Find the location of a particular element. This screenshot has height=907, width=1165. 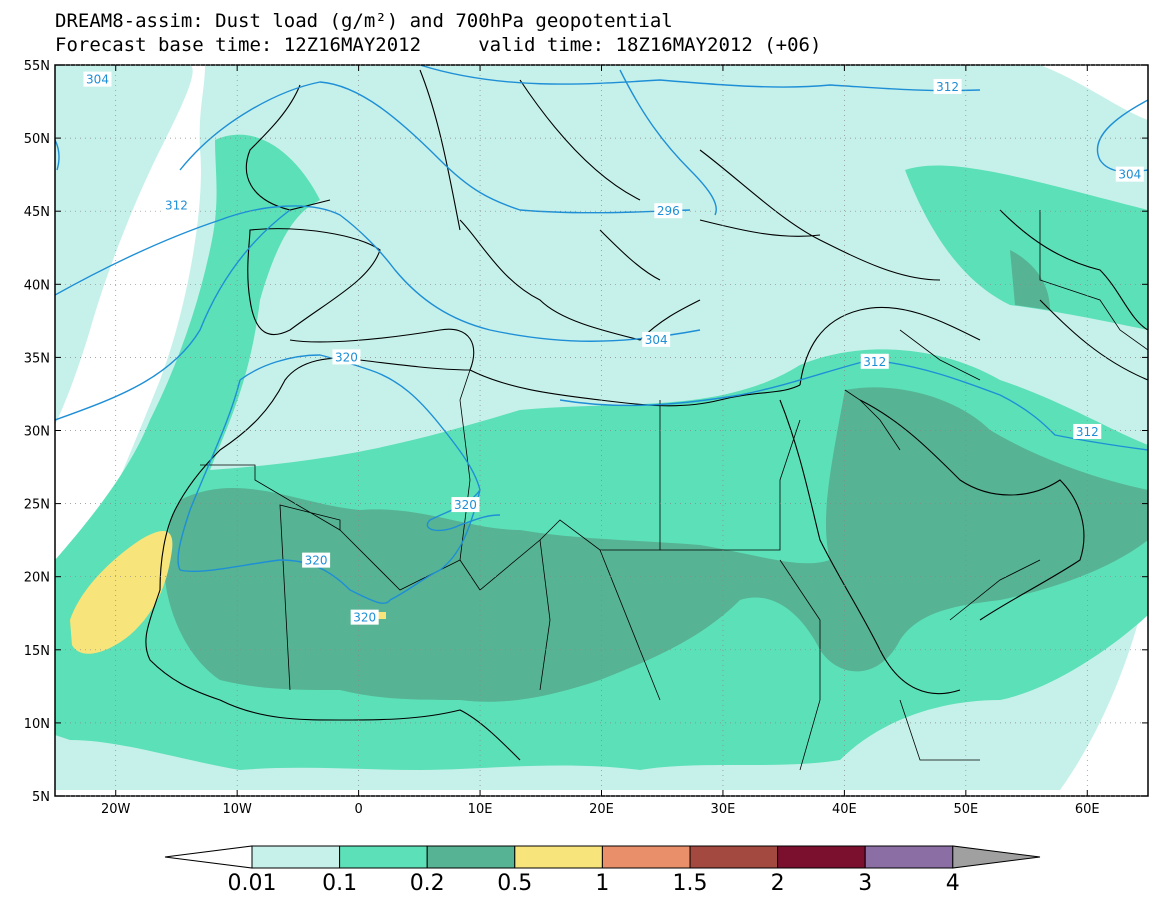

colorbar-label: 1.5 is located at coordinates (690, 883).